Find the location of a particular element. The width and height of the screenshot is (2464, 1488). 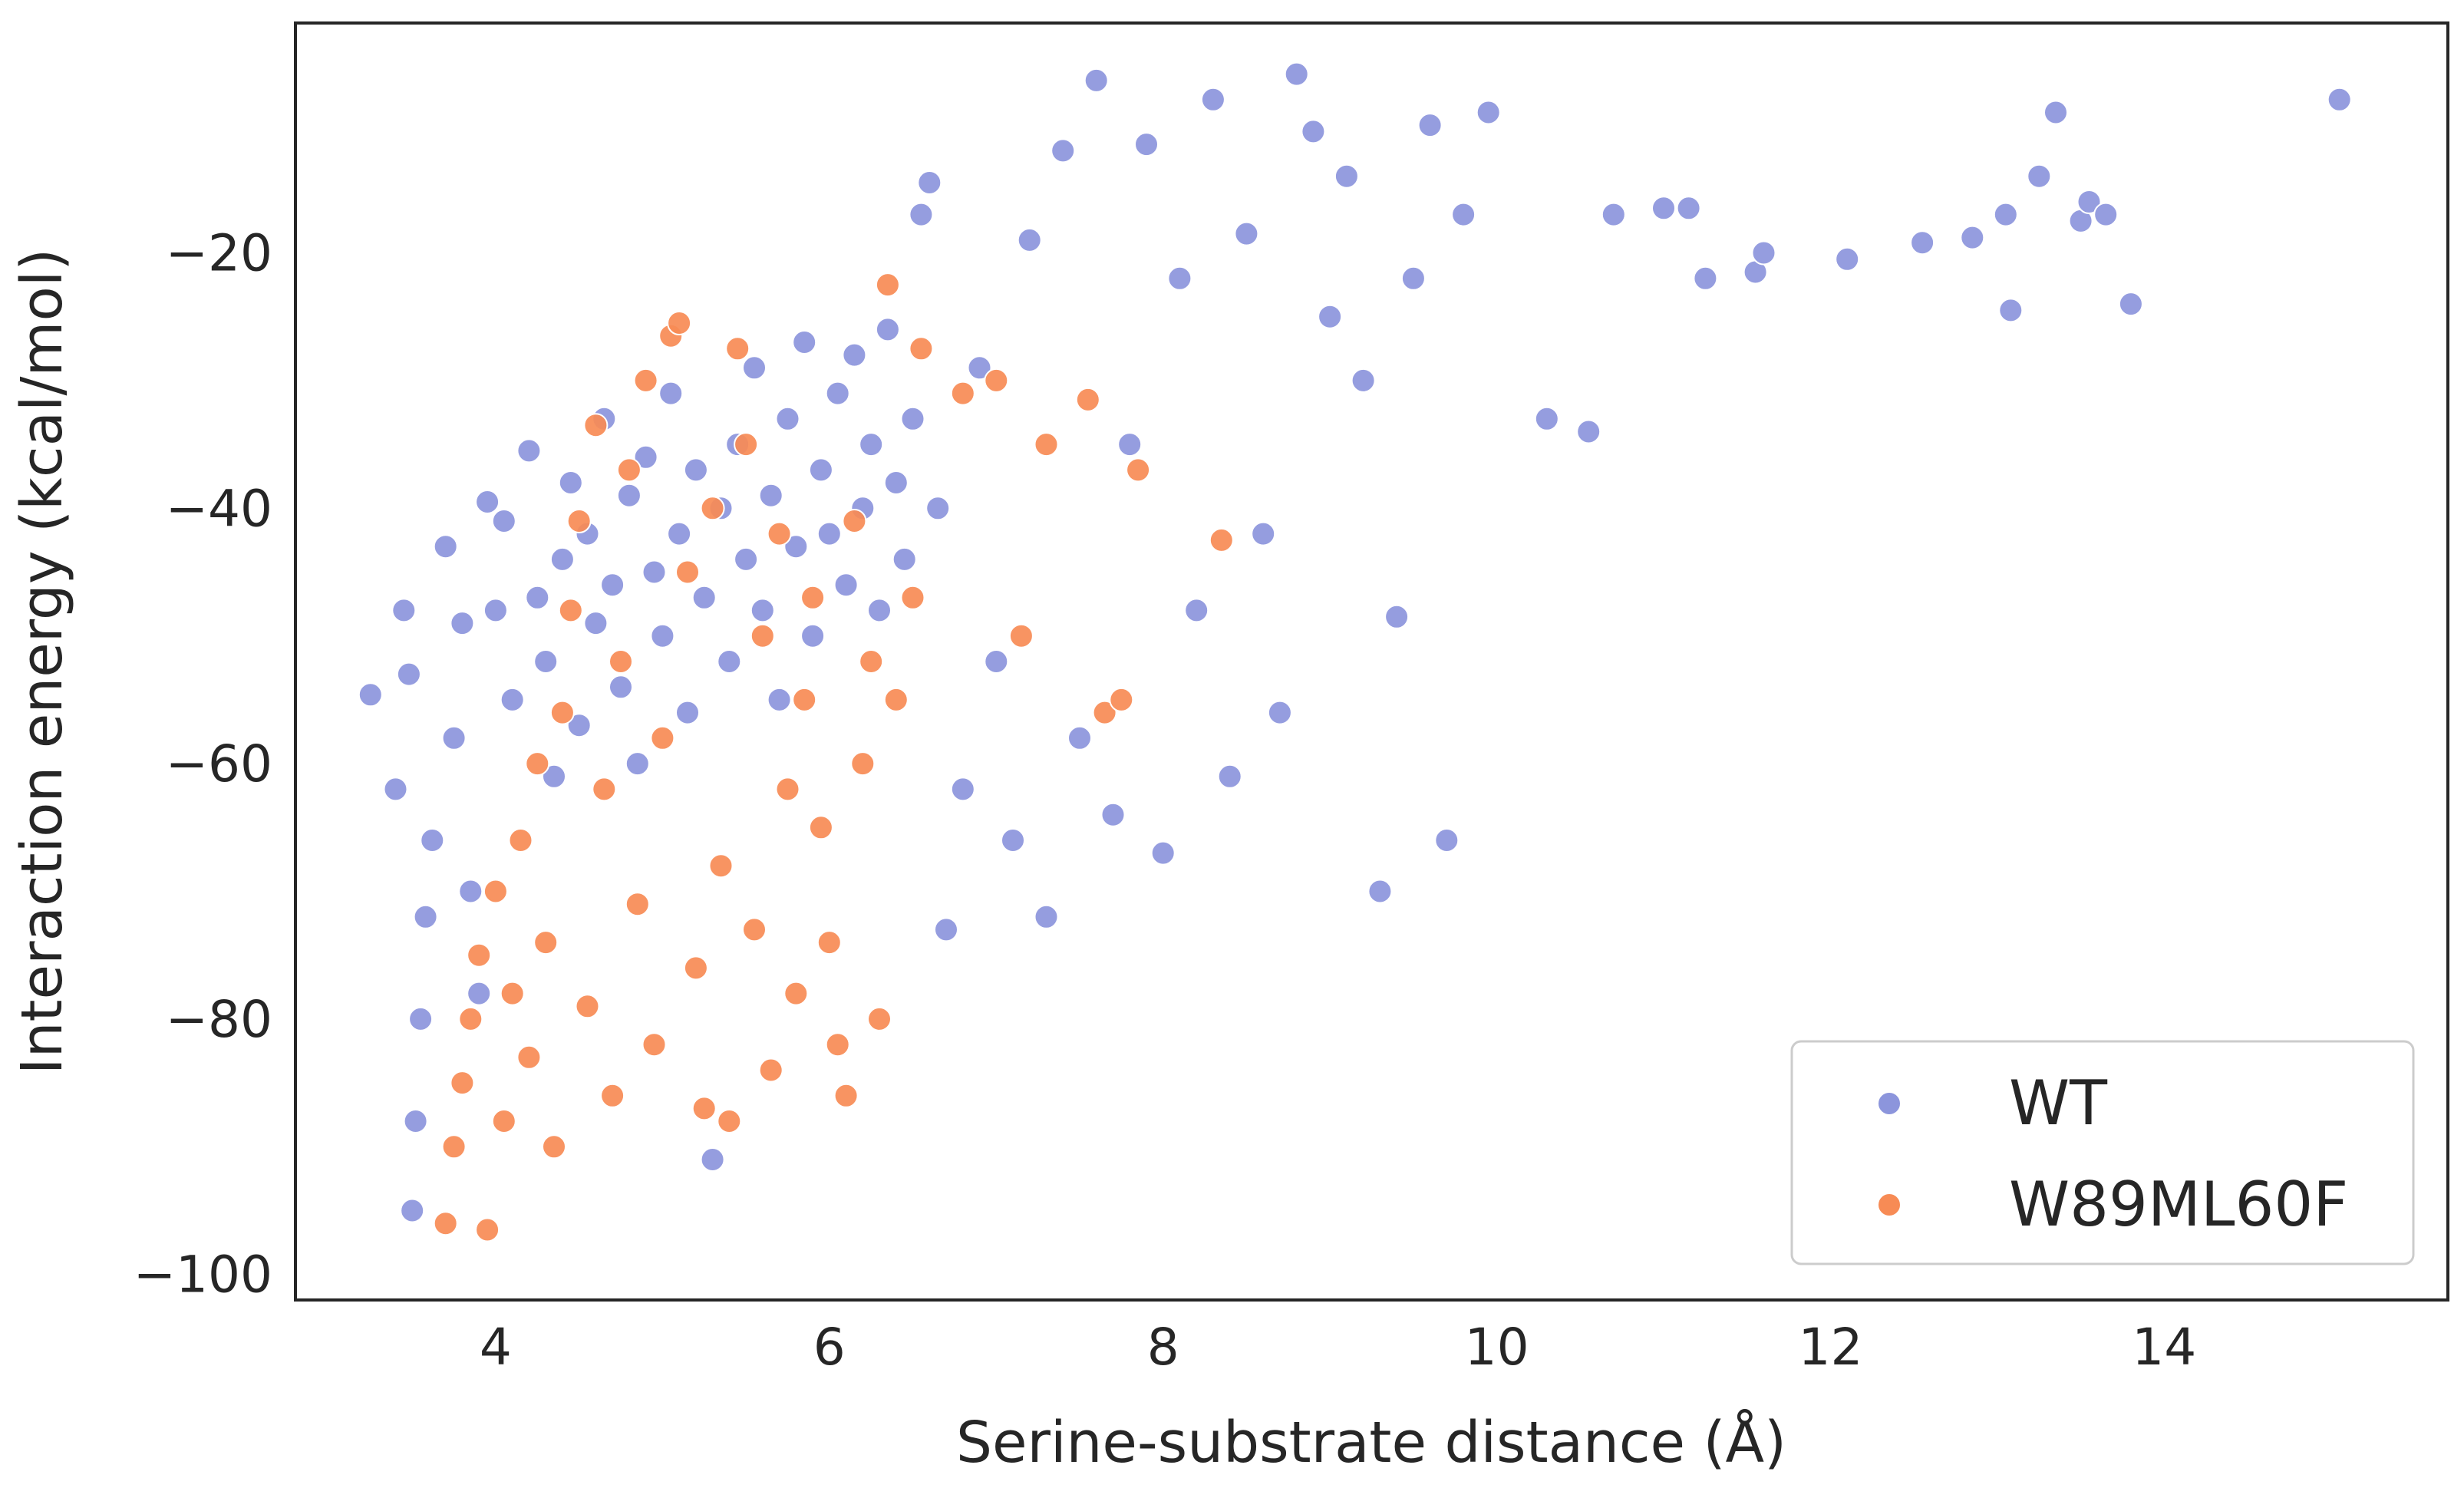

y-tick-label-40: −40 is located at coordinates (219, 508).